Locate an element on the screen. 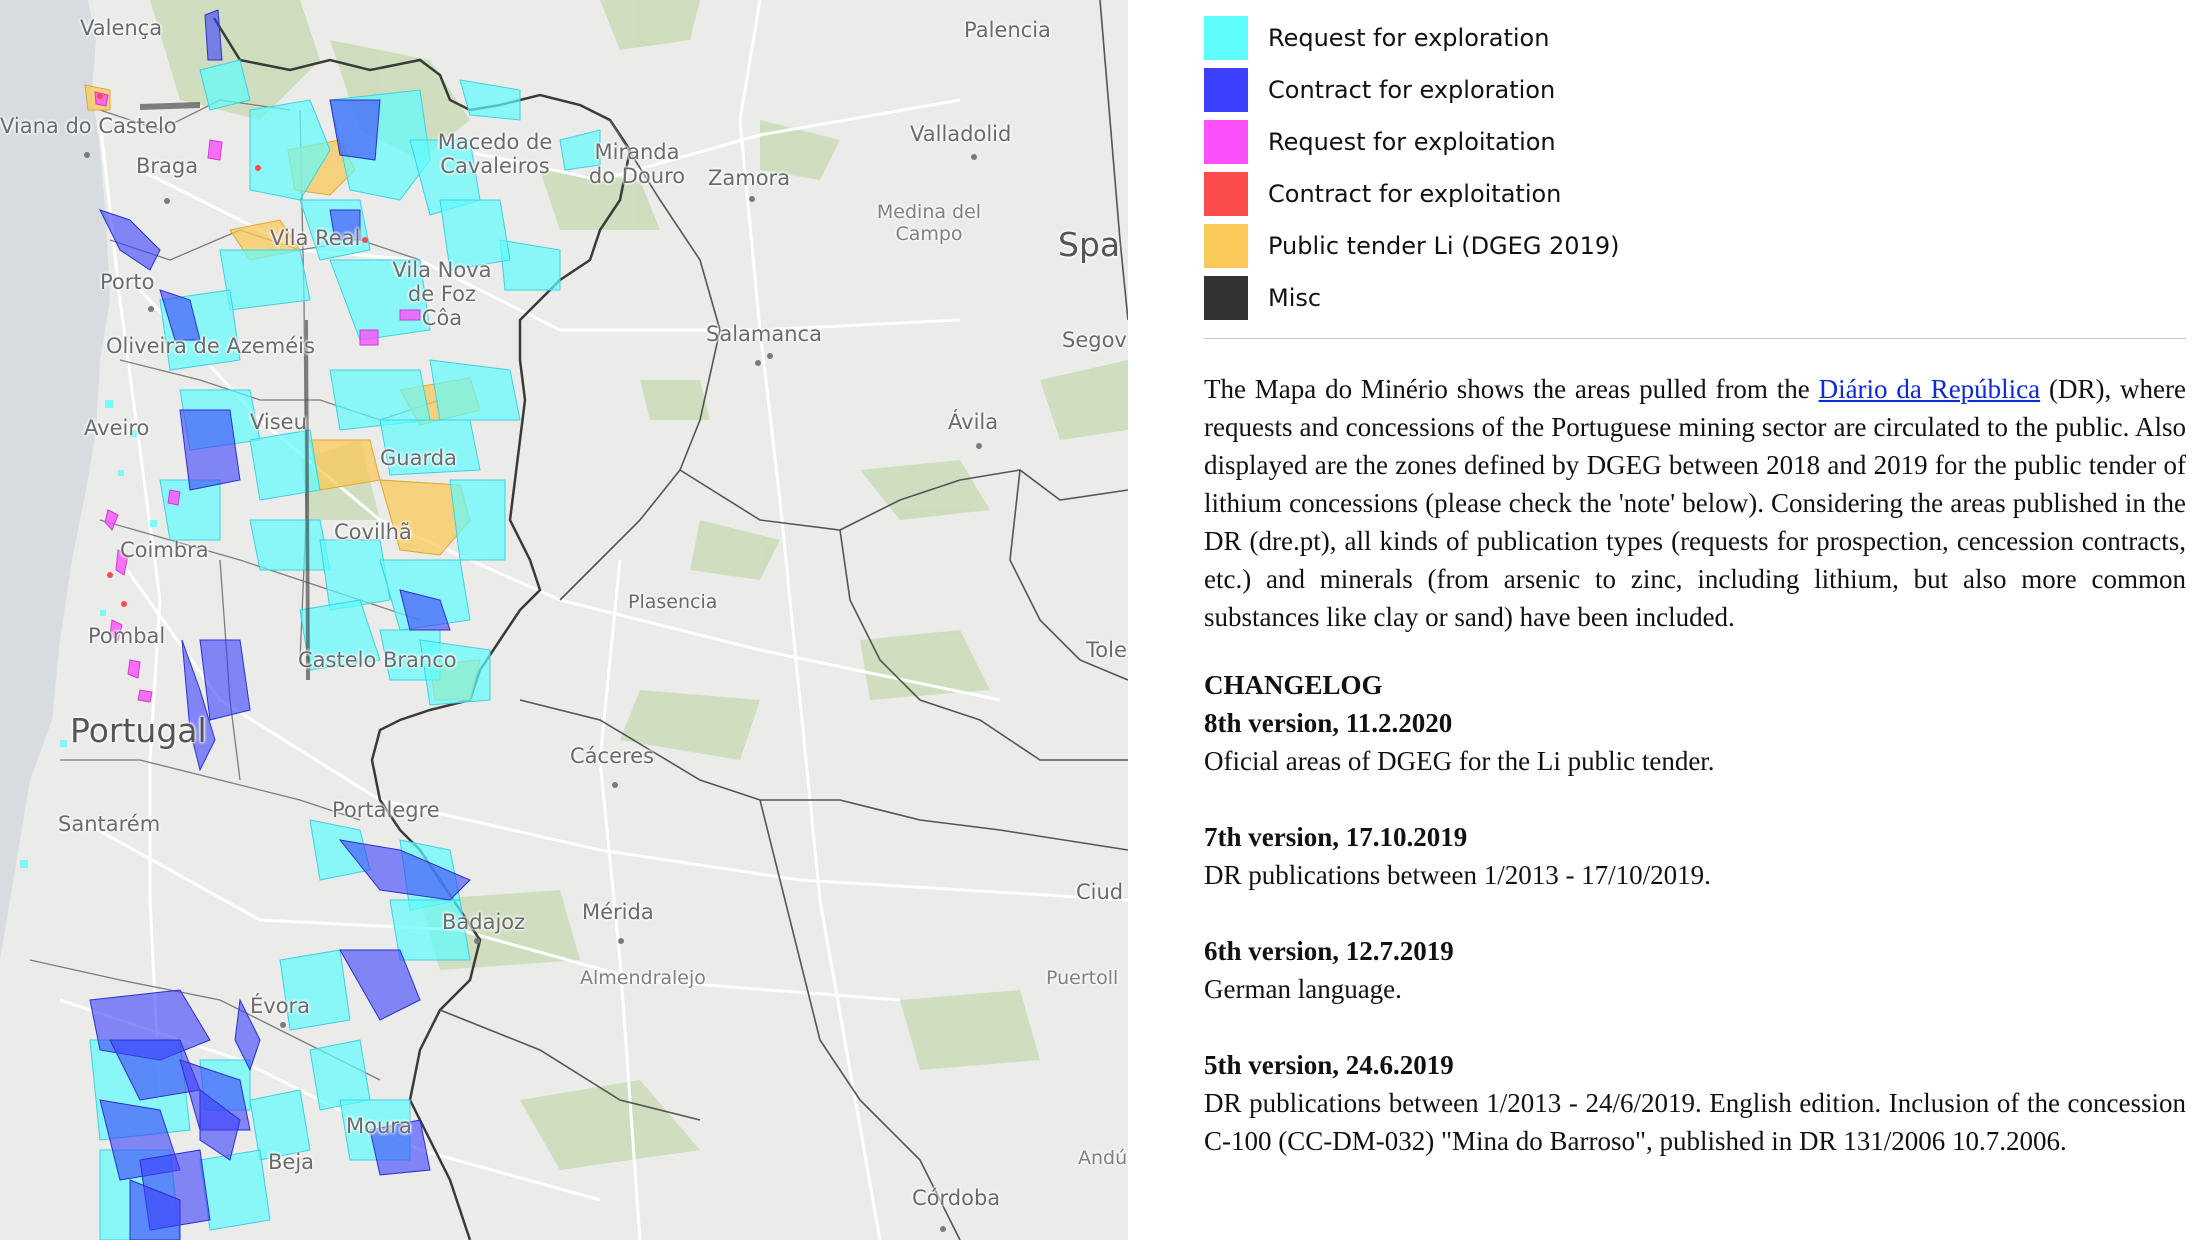  city-label: Ciud is located at coordinates (1100, 892).